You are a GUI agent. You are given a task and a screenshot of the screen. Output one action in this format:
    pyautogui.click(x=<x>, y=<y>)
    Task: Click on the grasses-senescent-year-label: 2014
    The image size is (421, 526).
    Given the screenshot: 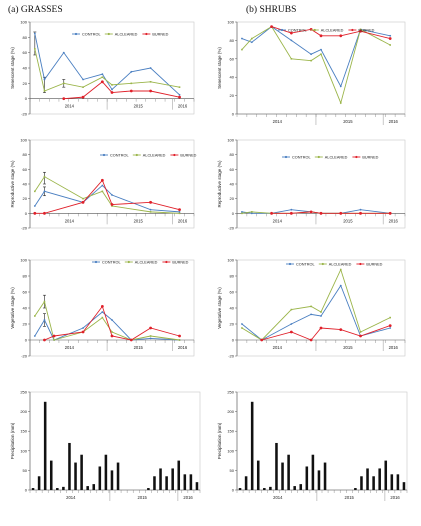 What is the action you would take?
    pyautogui.click(x=70, y=106)
    